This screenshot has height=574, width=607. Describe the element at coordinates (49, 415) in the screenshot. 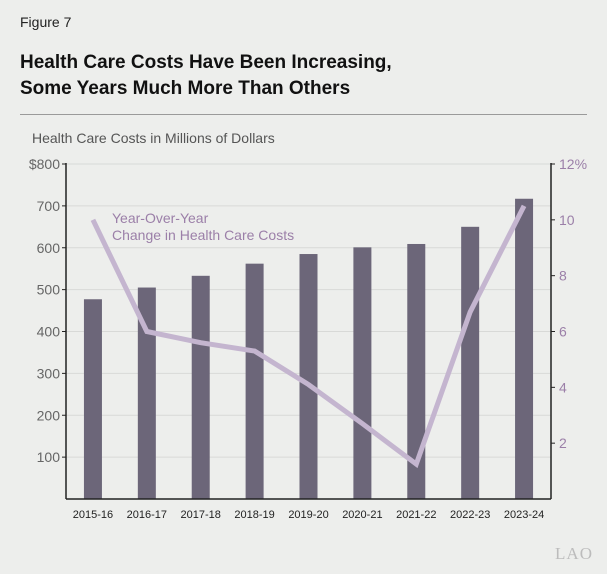

I see `left-tick-label: 200` at that location.